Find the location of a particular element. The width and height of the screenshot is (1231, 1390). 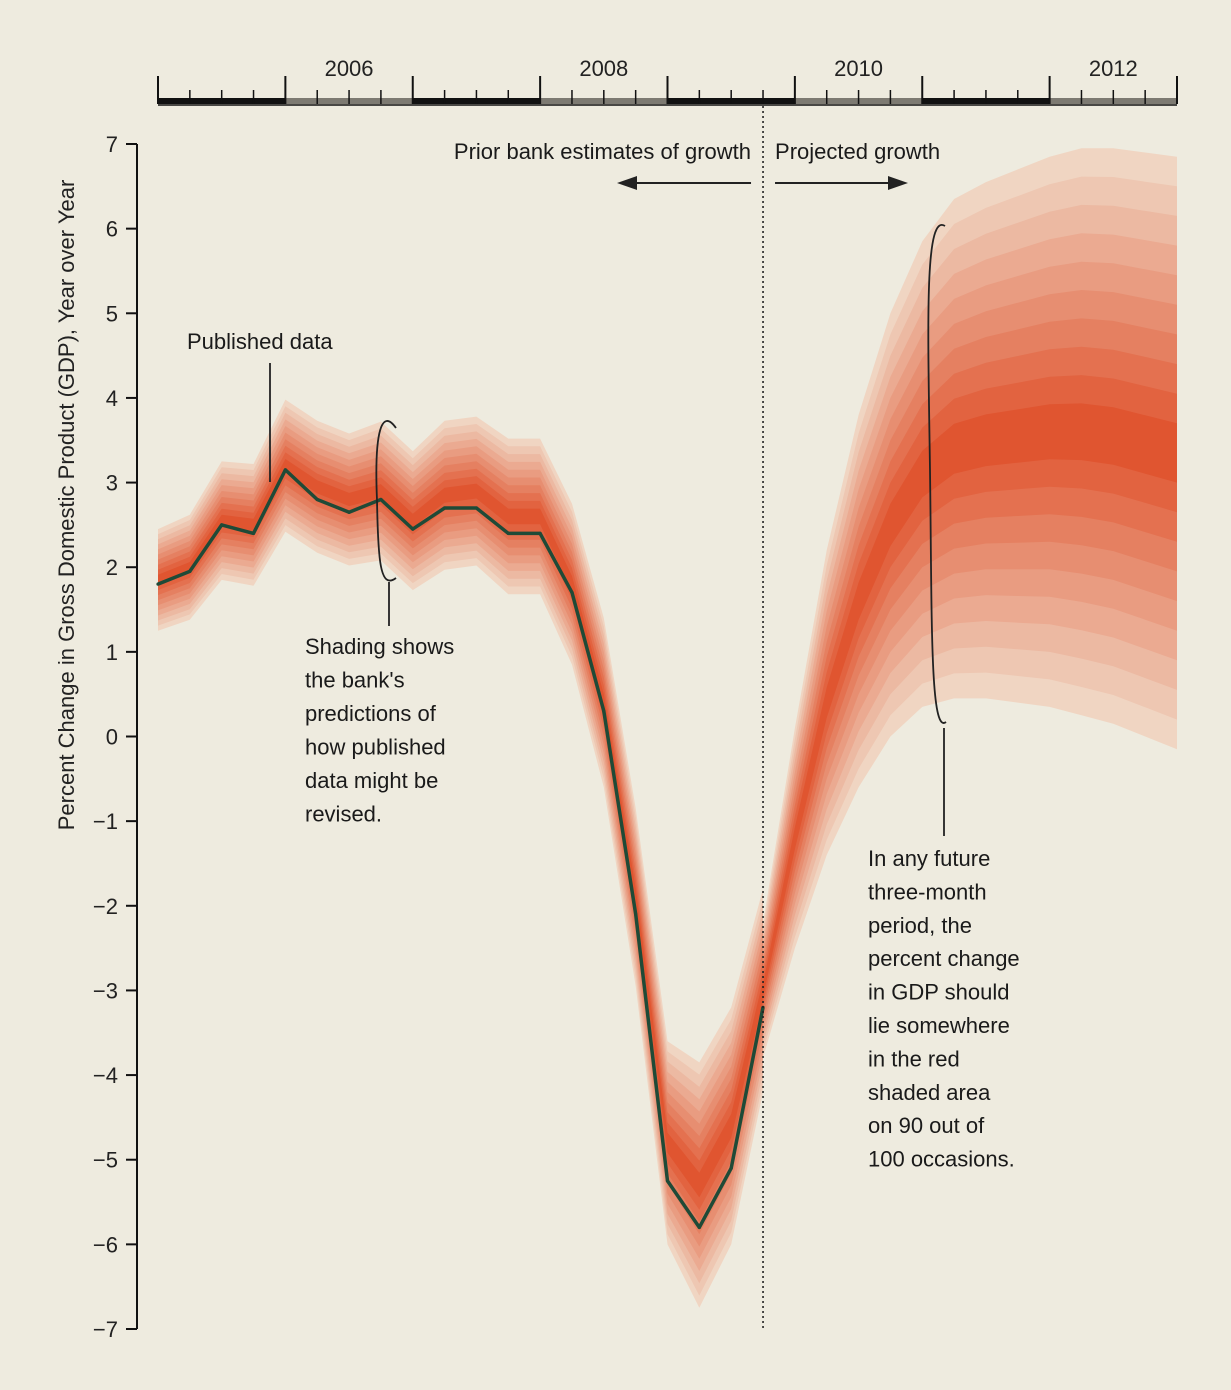

future-bracket is located at coordinates (937, 473).